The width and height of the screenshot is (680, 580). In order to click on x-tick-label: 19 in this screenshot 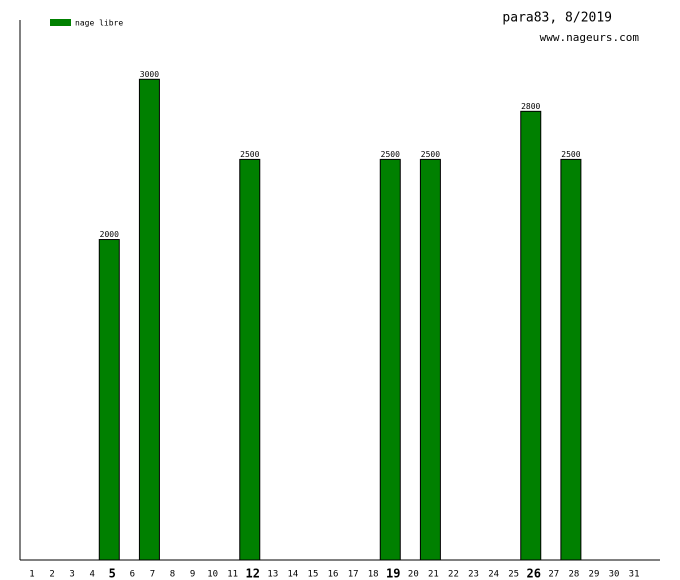, I will do `click(393, 573)`.